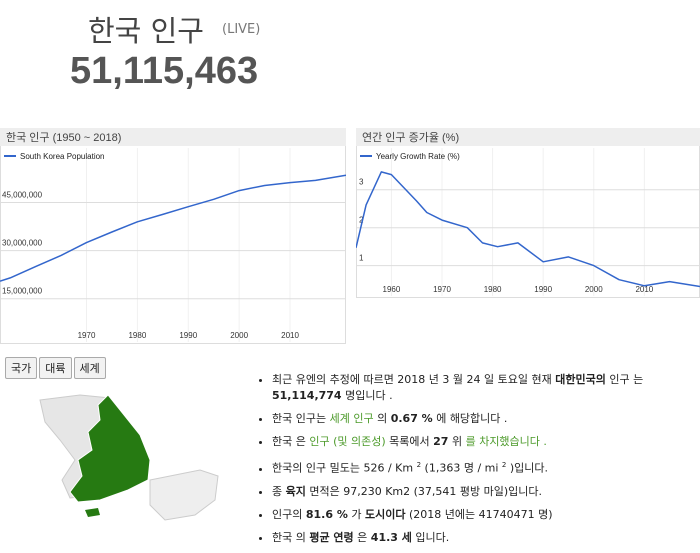 Image resolution: width=700 pixels, height=553 pixels. What do you see at coordinates (307, 395) in the screenshot?
I see `fact-text: 51,114,774` at bounding box center [307, 395].